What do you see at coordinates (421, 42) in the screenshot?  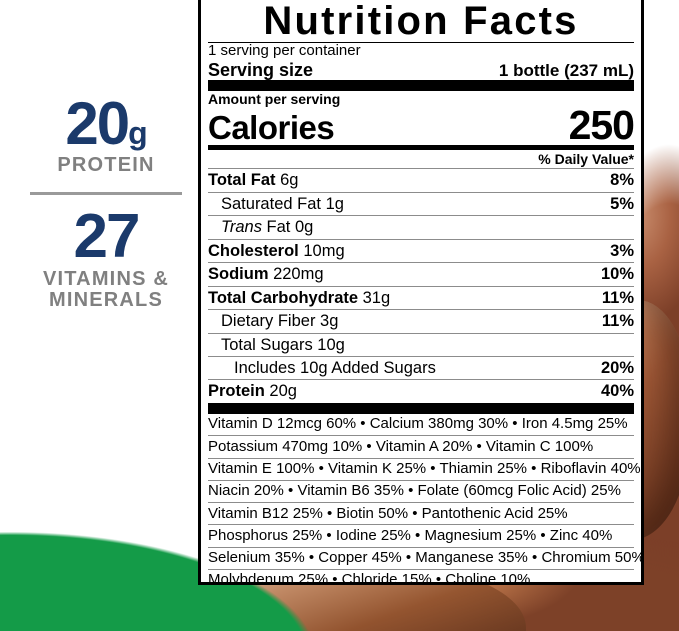 I see `title-rule` at bounding box center [421, 42].